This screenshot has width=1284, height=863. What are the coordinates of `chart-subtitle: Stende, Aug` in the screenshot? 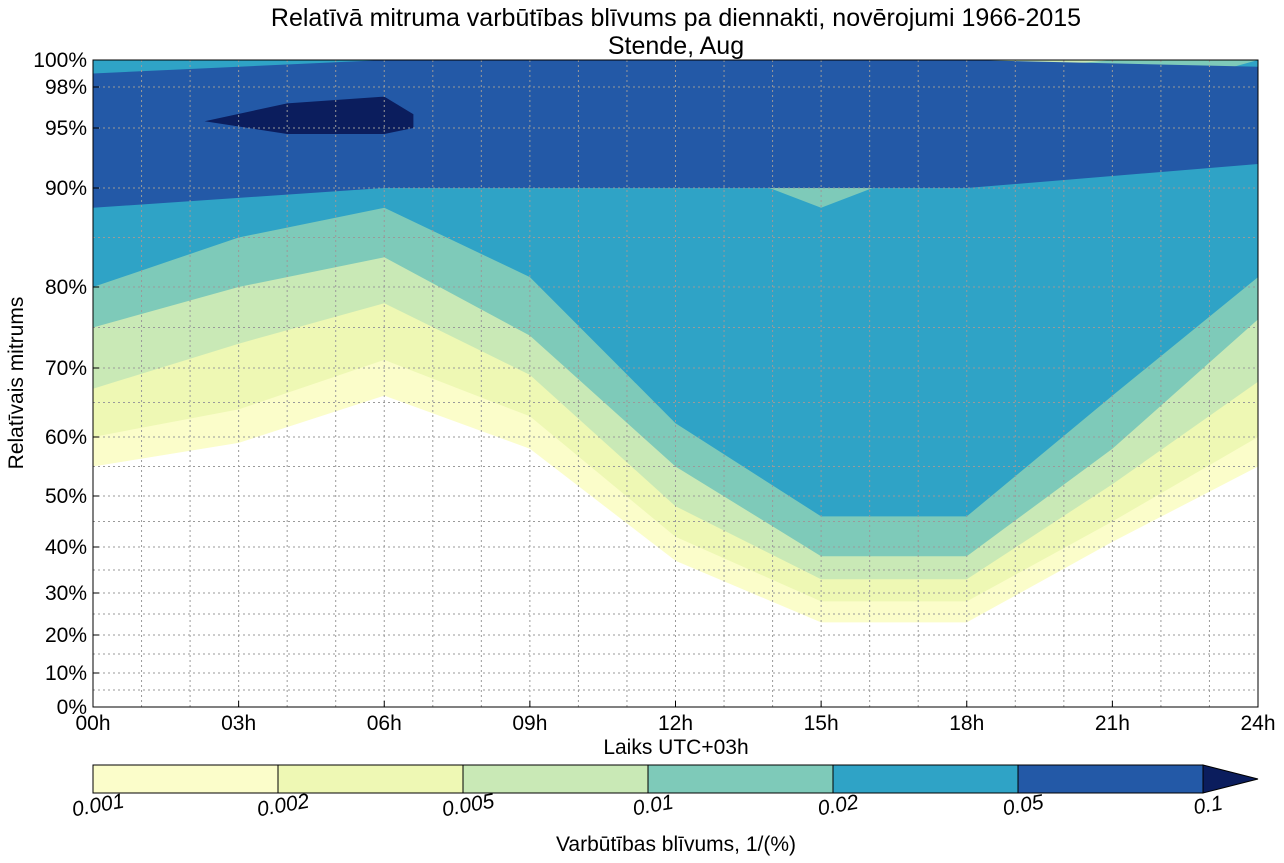 It's located at (676, 46).